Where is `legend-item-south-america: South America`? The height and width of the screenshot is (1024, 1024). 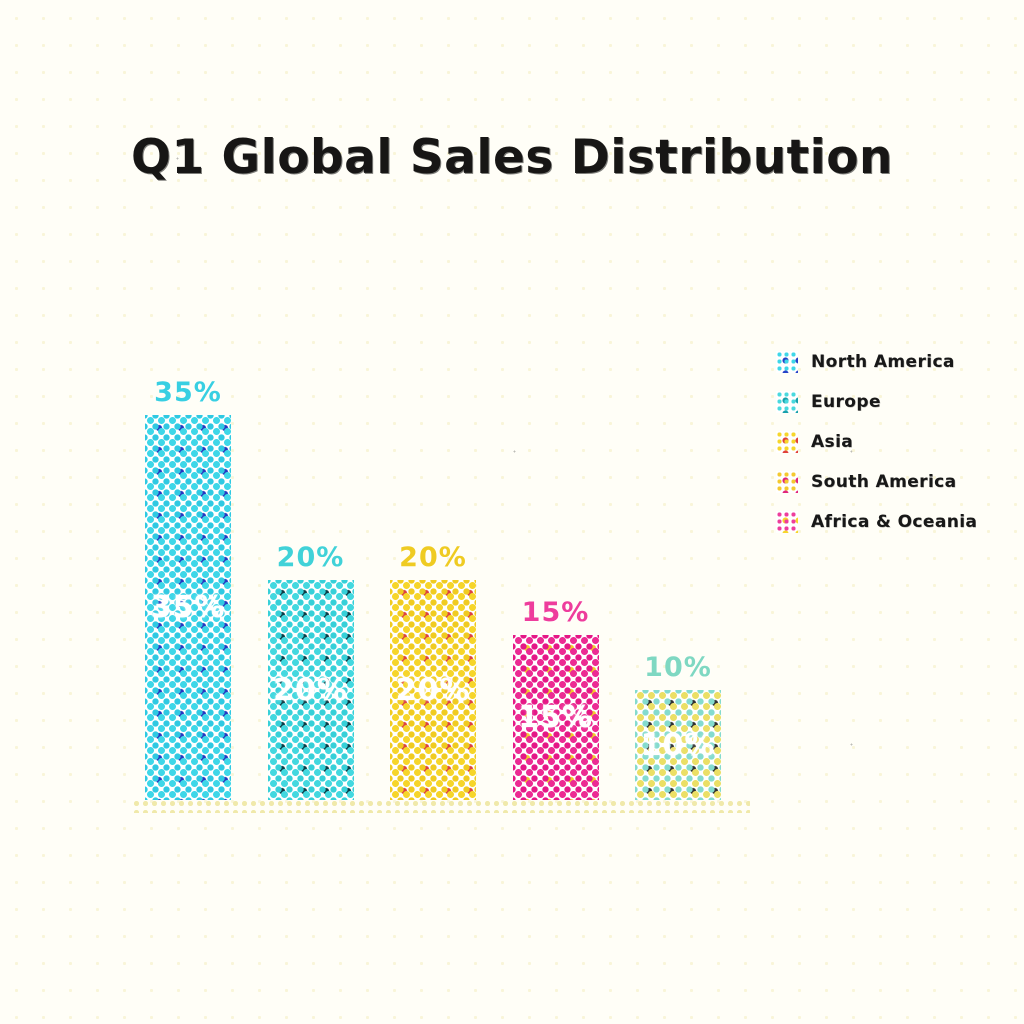
legend-item-south-america: South America is located at coordinates (876, 482).